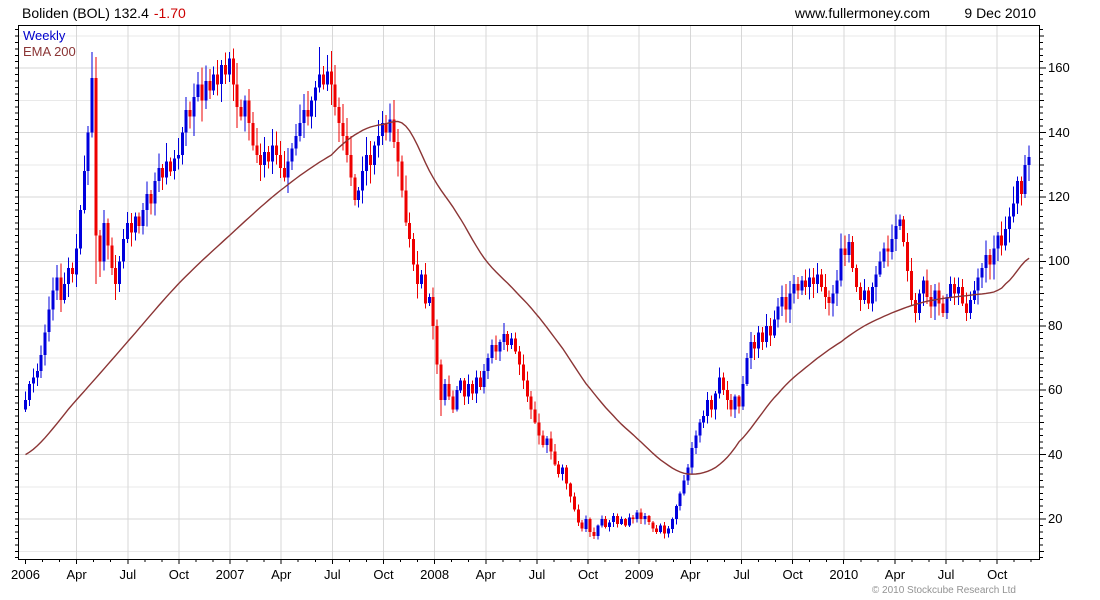 The height and width of the screenshot is (600, 1100). I want to click on x-axis-label: 2008, so click(435, 574).